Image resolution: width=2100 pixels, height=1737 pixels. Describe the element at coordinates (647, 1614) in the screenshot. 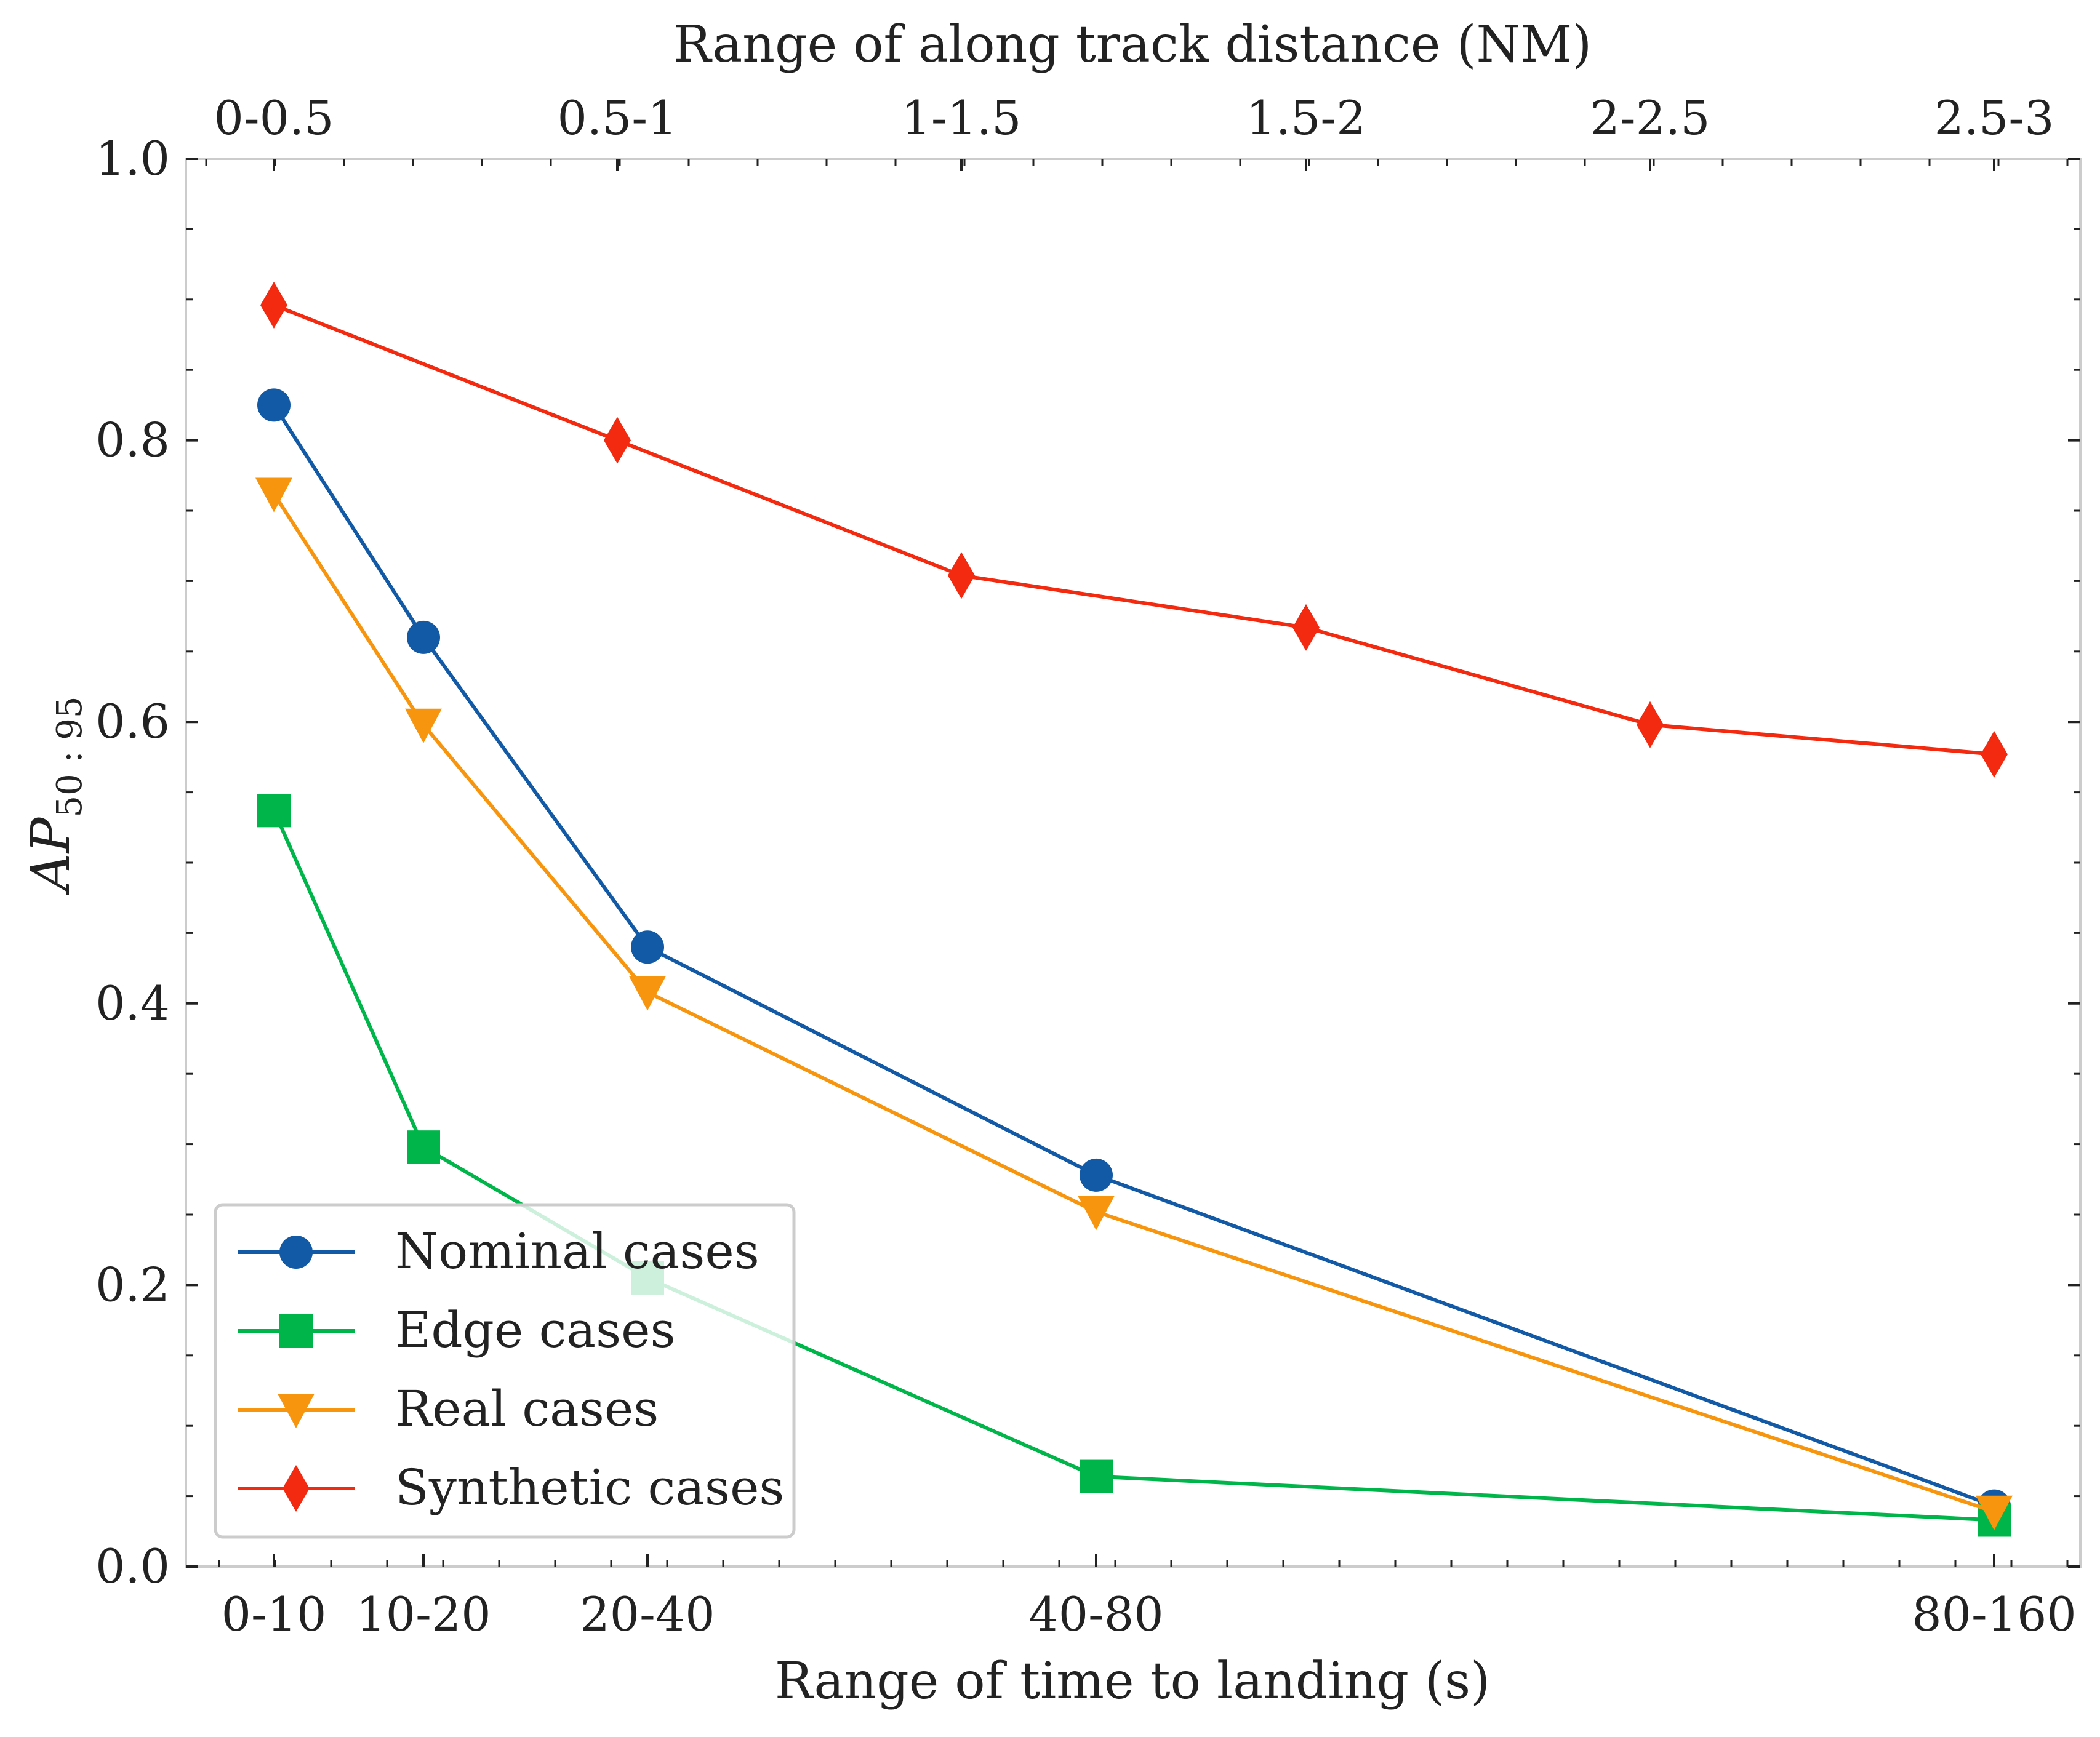

I see `x-tick-label: 20-40` at that location.